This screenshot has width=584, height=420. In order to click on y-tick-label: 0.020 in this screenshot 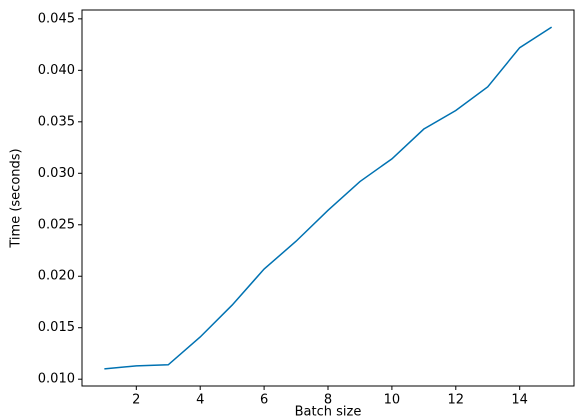, I will do `click(56, 276)`.